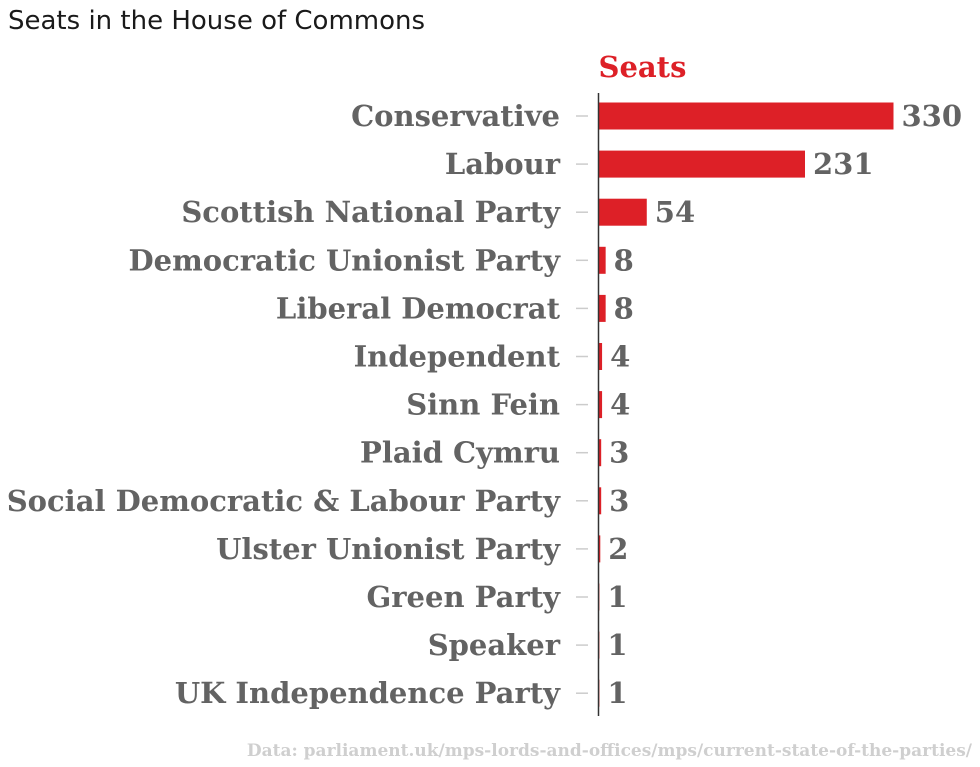  I want to click on value-label: 231, so click(843, 164).